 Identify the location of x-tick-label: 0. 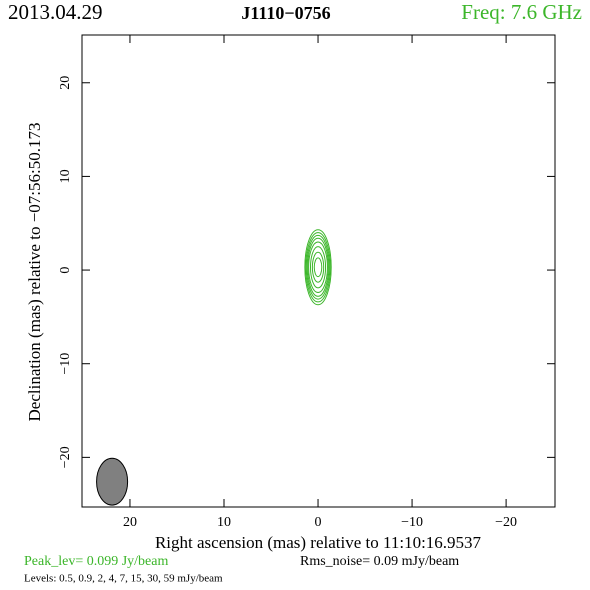
(318, 522).